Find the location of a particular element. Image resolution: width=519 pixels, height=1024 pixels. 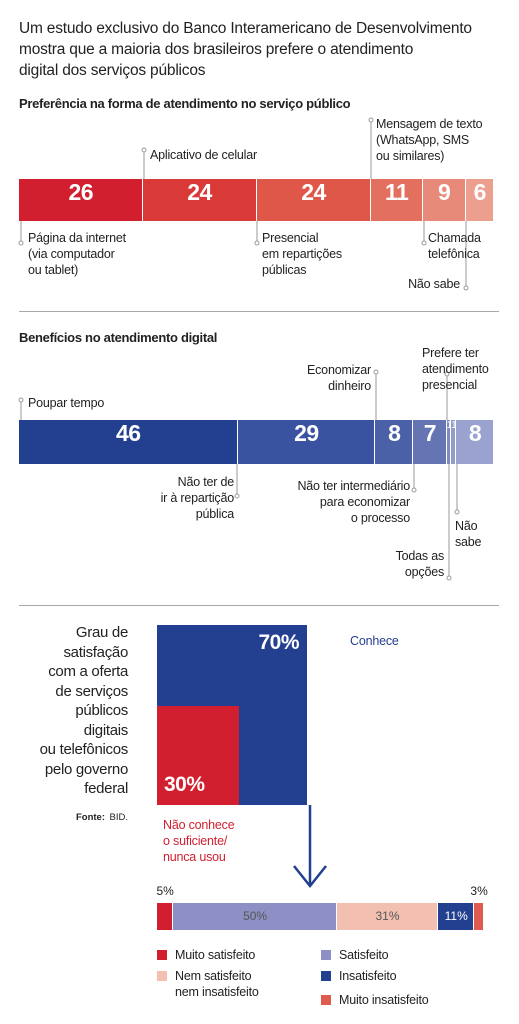

value-label: 26 is located at coordinates (81, 192).